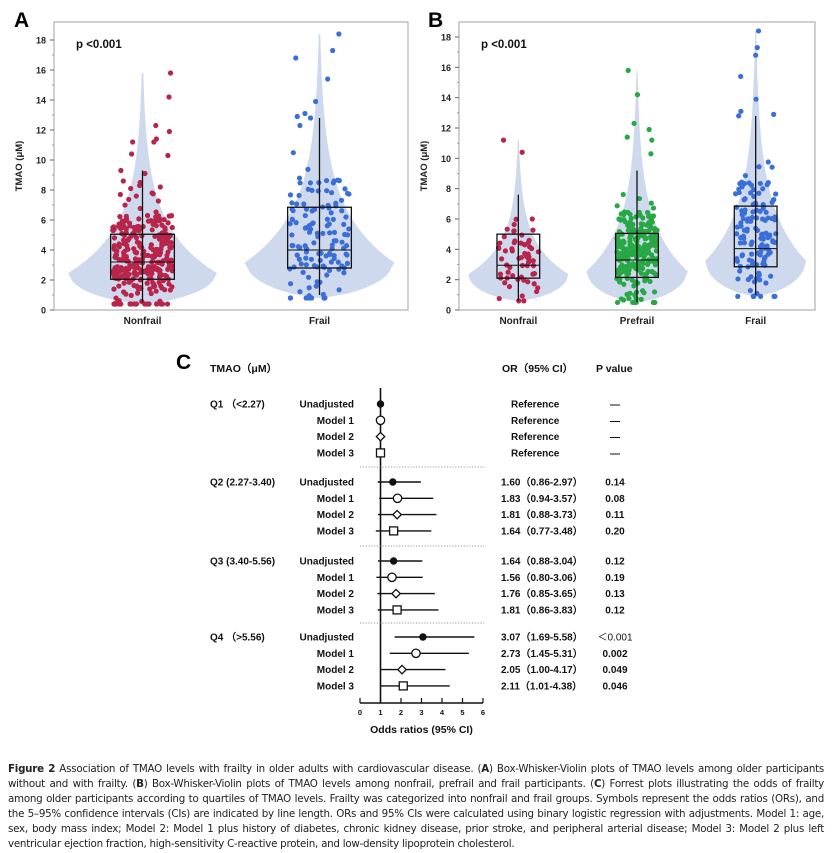 This screenshot has width=832, height=853. Describe the element at coordinates (615, 562) in the screenshot. I see `p-value: 0.12` at that location.